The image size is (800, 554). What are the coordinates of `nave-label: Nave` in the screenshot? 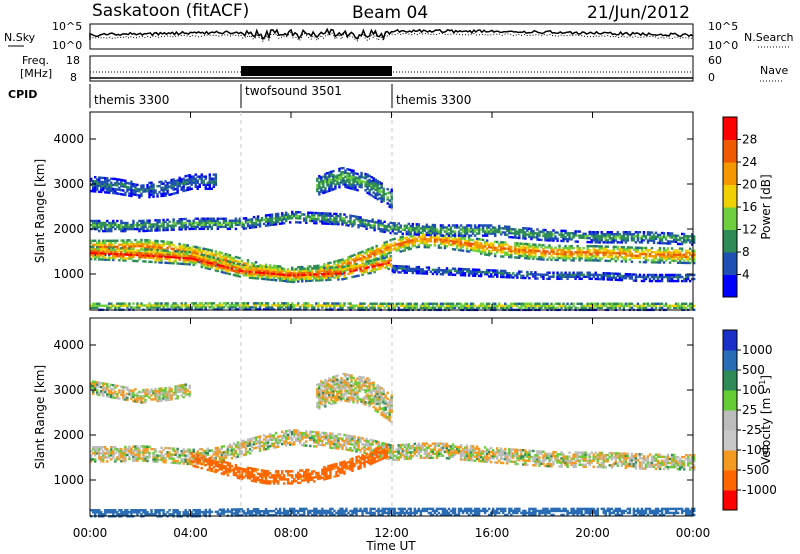 It's located at (774, 70).